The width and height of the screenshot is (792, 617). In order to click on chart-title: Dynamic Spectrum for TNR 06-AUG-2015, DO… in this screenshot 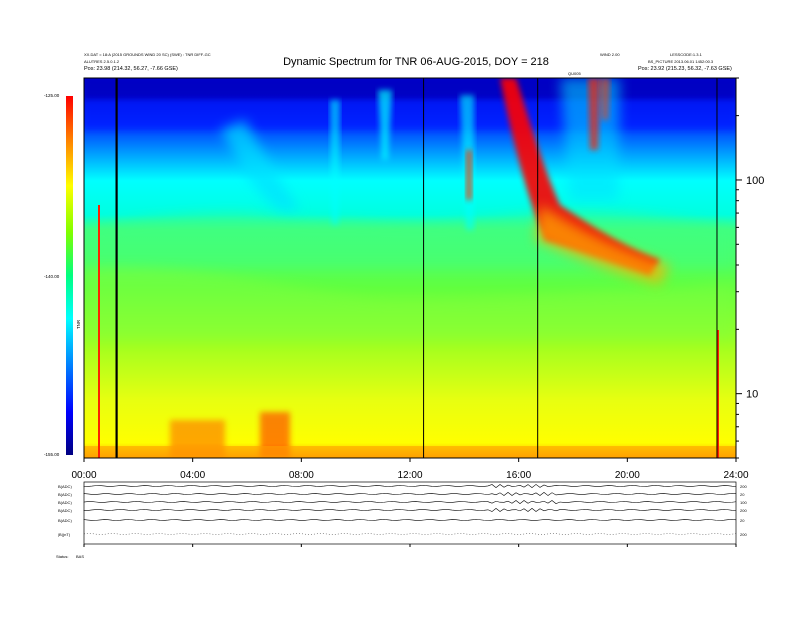, I will do `click(416, 62)`.